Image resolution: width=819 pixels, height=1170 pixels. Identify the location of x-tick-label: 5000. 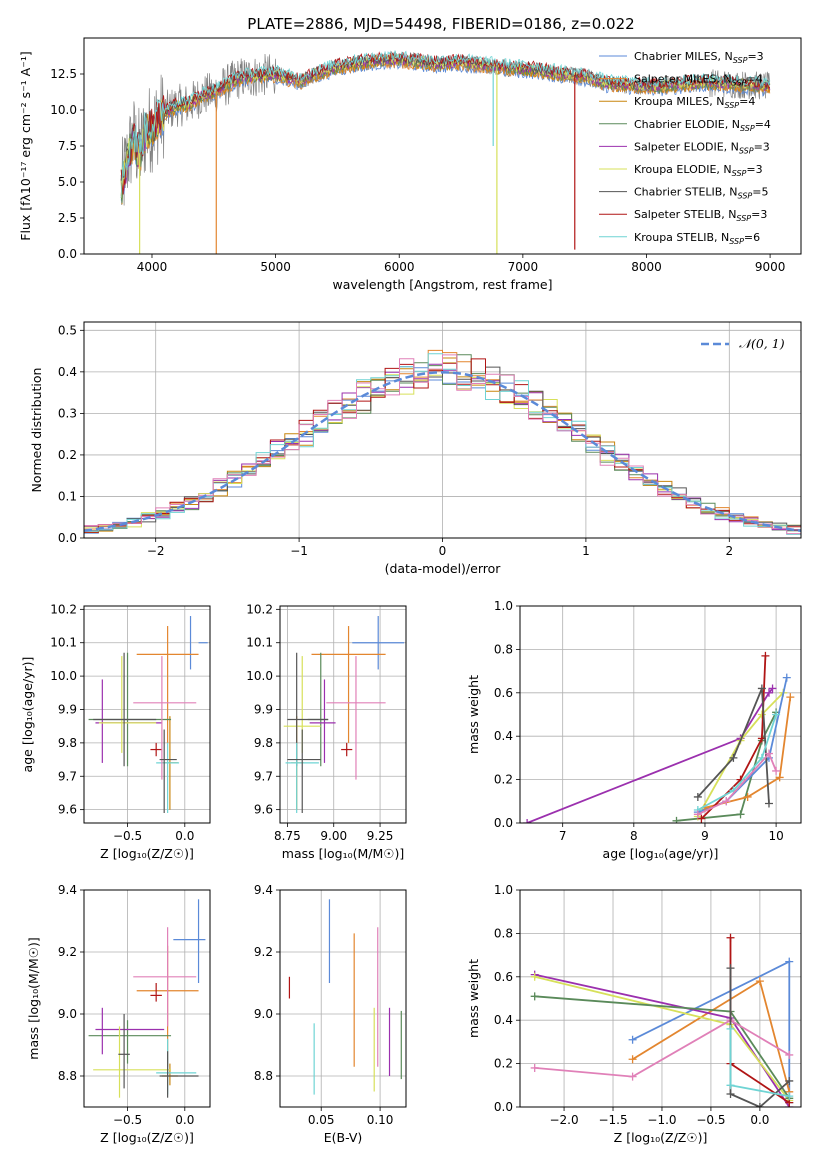
(275, 267).